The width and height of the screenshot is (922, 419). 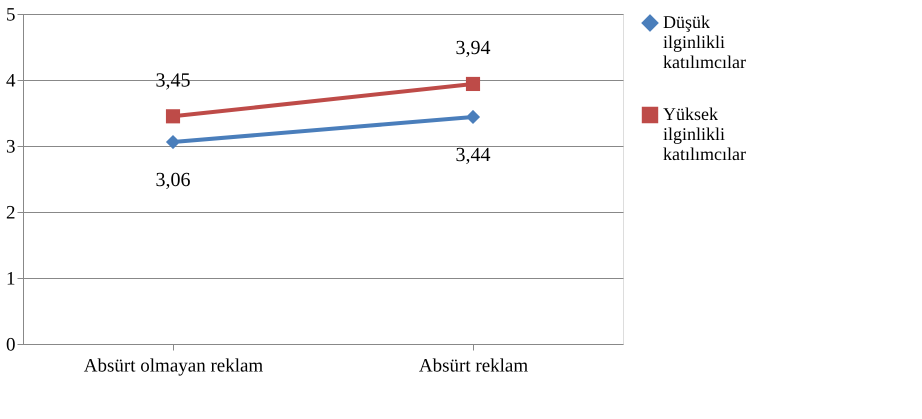 What do you see at coordinates (11, 279) in the screenshot?
I see `y-tick-label: 1` at bounding box center [11, 279].